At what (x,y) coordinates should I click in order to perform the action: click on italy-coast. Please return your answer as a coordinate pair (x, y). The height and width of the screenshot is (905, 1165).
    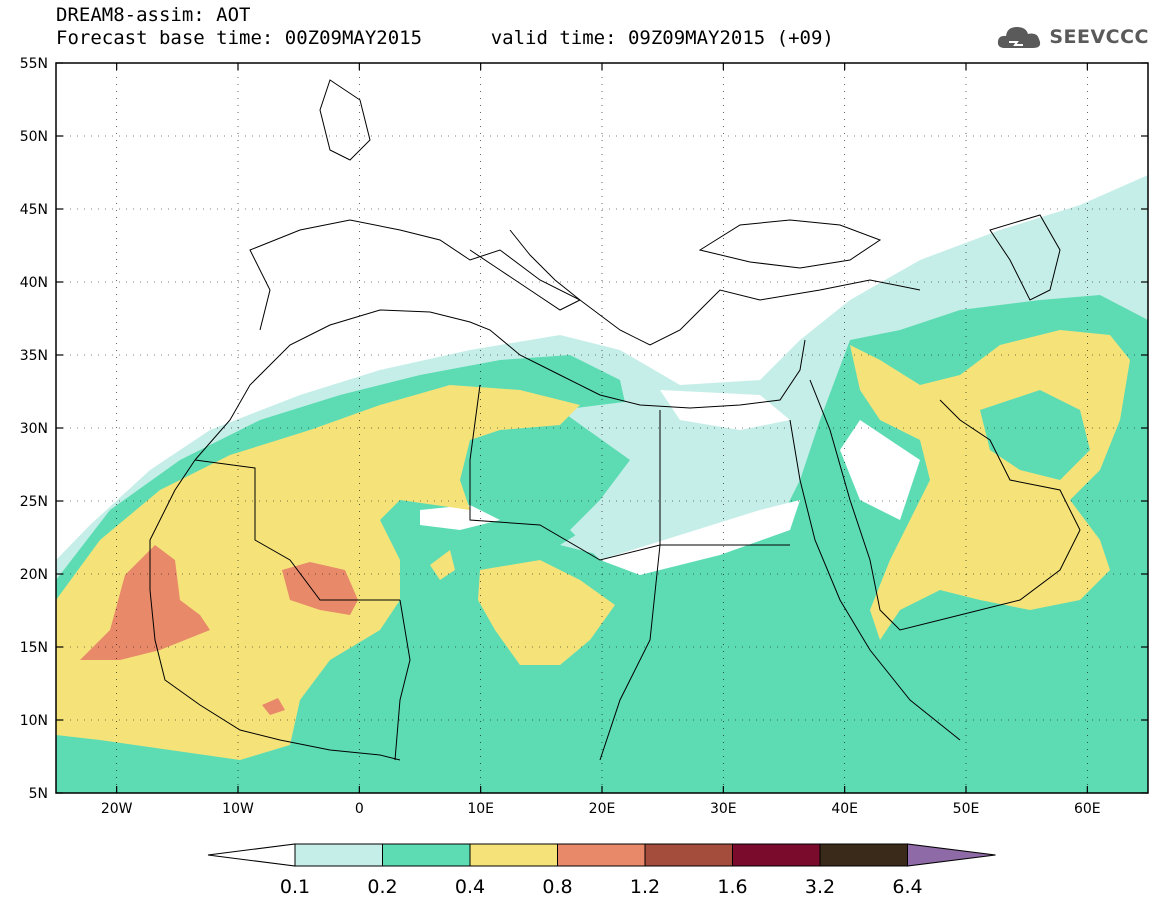
    Looking at the image, I should click on (525, 270).